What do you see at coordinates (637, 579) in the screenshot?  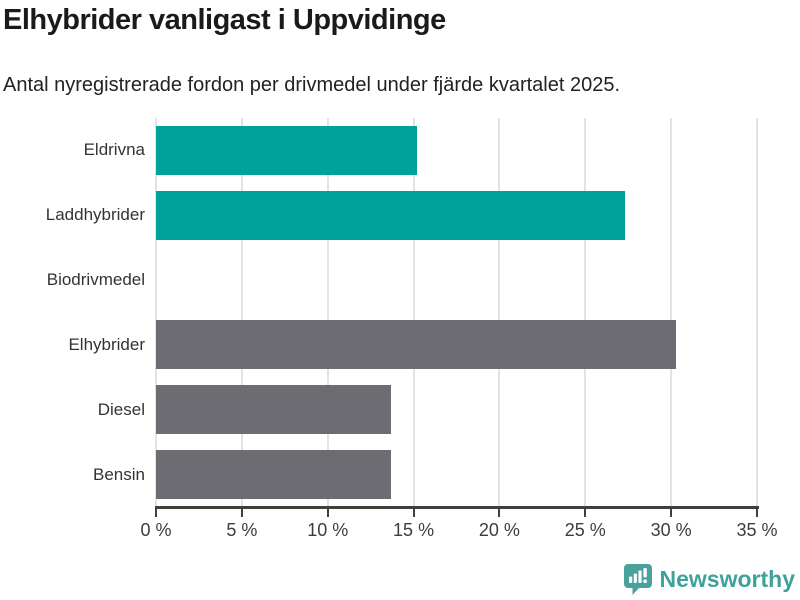 I see `newsworthy-logo-icon` at bounding box center [637, 579].